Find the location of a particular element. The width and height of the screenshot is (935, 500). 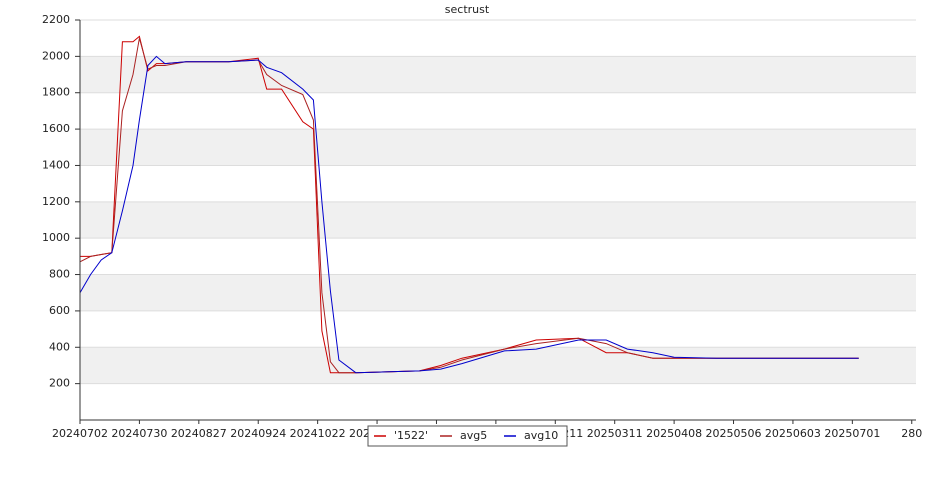

y-tick-label: 200 is located at coordinates (59, 383).